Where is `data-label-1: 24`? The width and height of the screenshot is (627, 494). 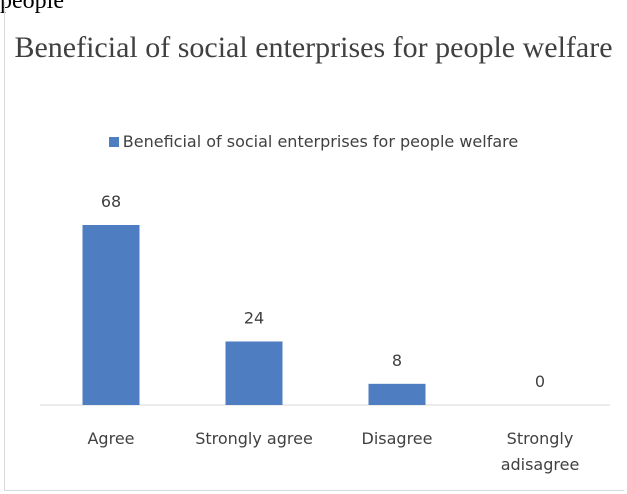 data-label-1: 24 is located at coordinates (254, 317).